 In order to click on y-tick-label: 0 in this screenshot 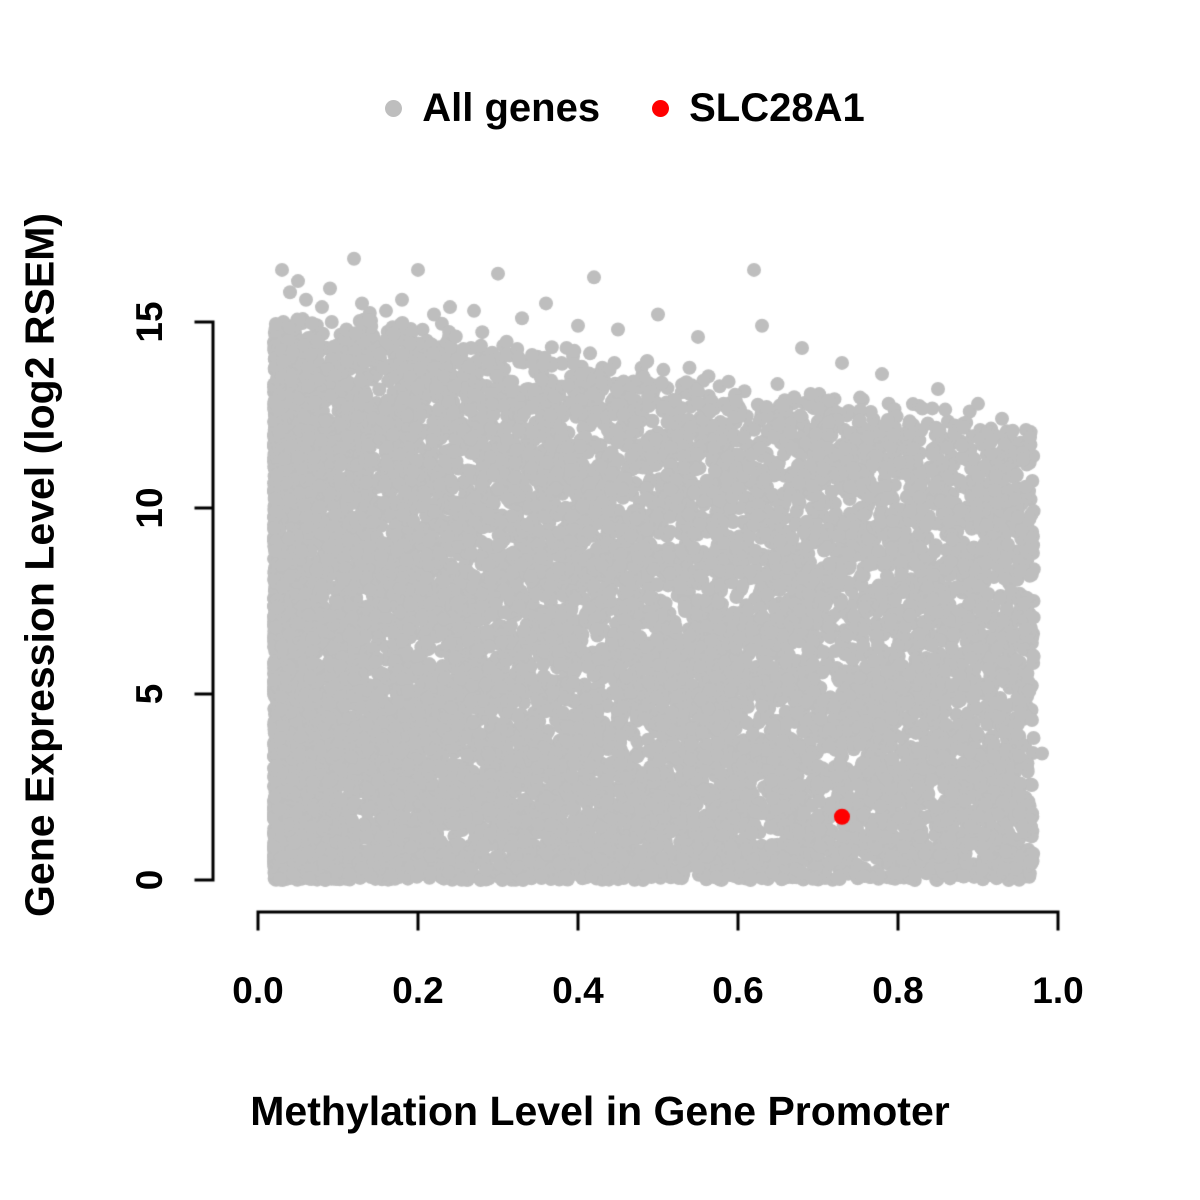, I will do `click(149, 880)`.